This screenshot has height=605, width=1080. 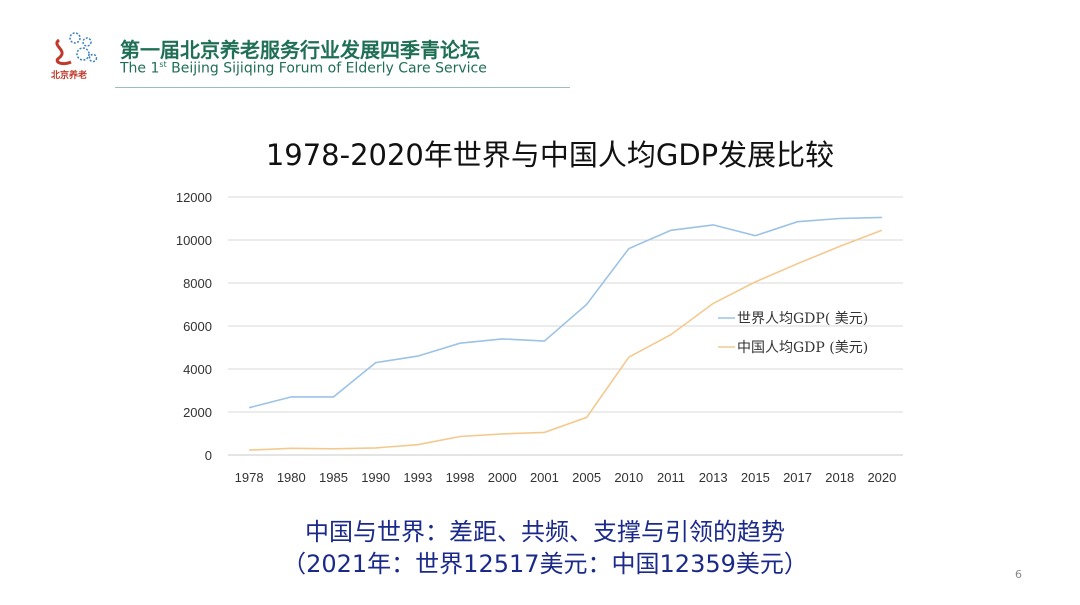 I want to click on y-tick-label: 6000, so click(x=197, y=326).